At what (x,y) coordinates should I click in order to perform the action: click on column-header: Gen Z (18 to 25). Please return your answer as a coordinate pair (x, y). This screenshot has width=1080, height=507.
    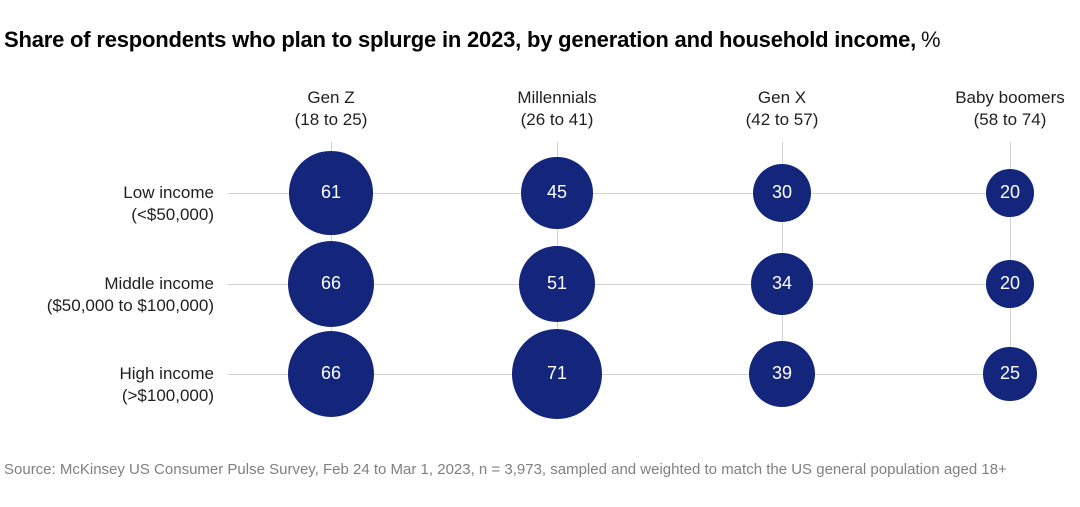
    Looking at the image, I should click on (331, 109).